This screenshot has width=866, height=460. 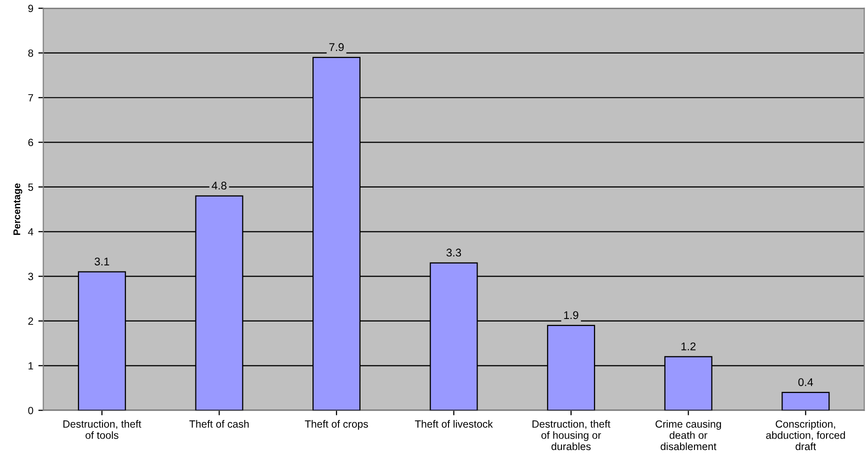 I want to click on x-tick-label: Destruction, theft of tools, so click(x=102, y=429).